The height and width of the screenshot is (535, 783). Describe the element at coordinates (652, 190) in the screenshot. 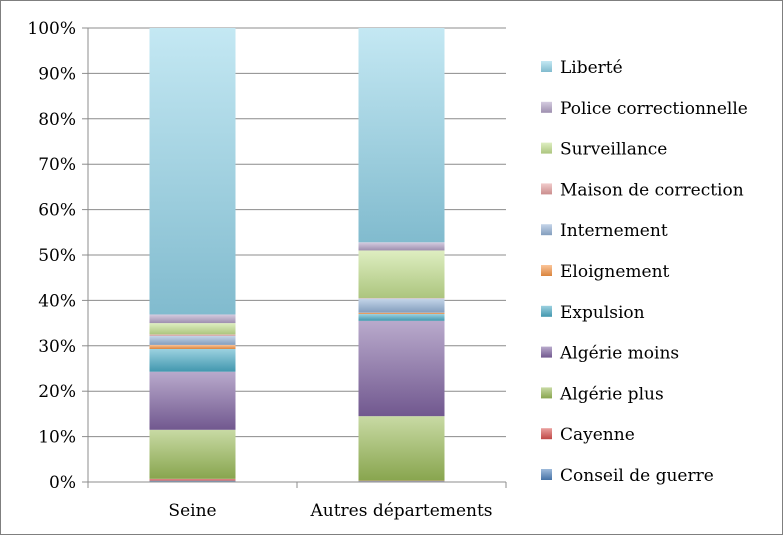

I see `legend-label: Maison de correction` at that location.